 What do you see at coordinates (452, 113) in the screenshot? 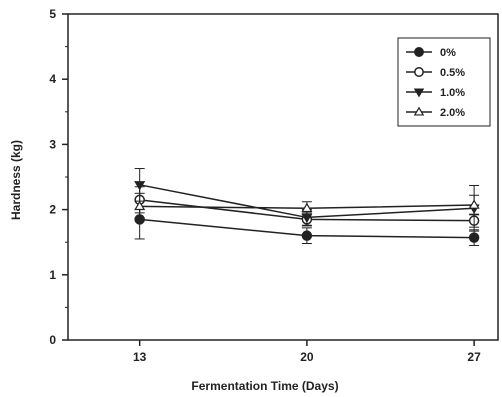
I see `legend-label: 2.0%` at bounding box center [452, 113].